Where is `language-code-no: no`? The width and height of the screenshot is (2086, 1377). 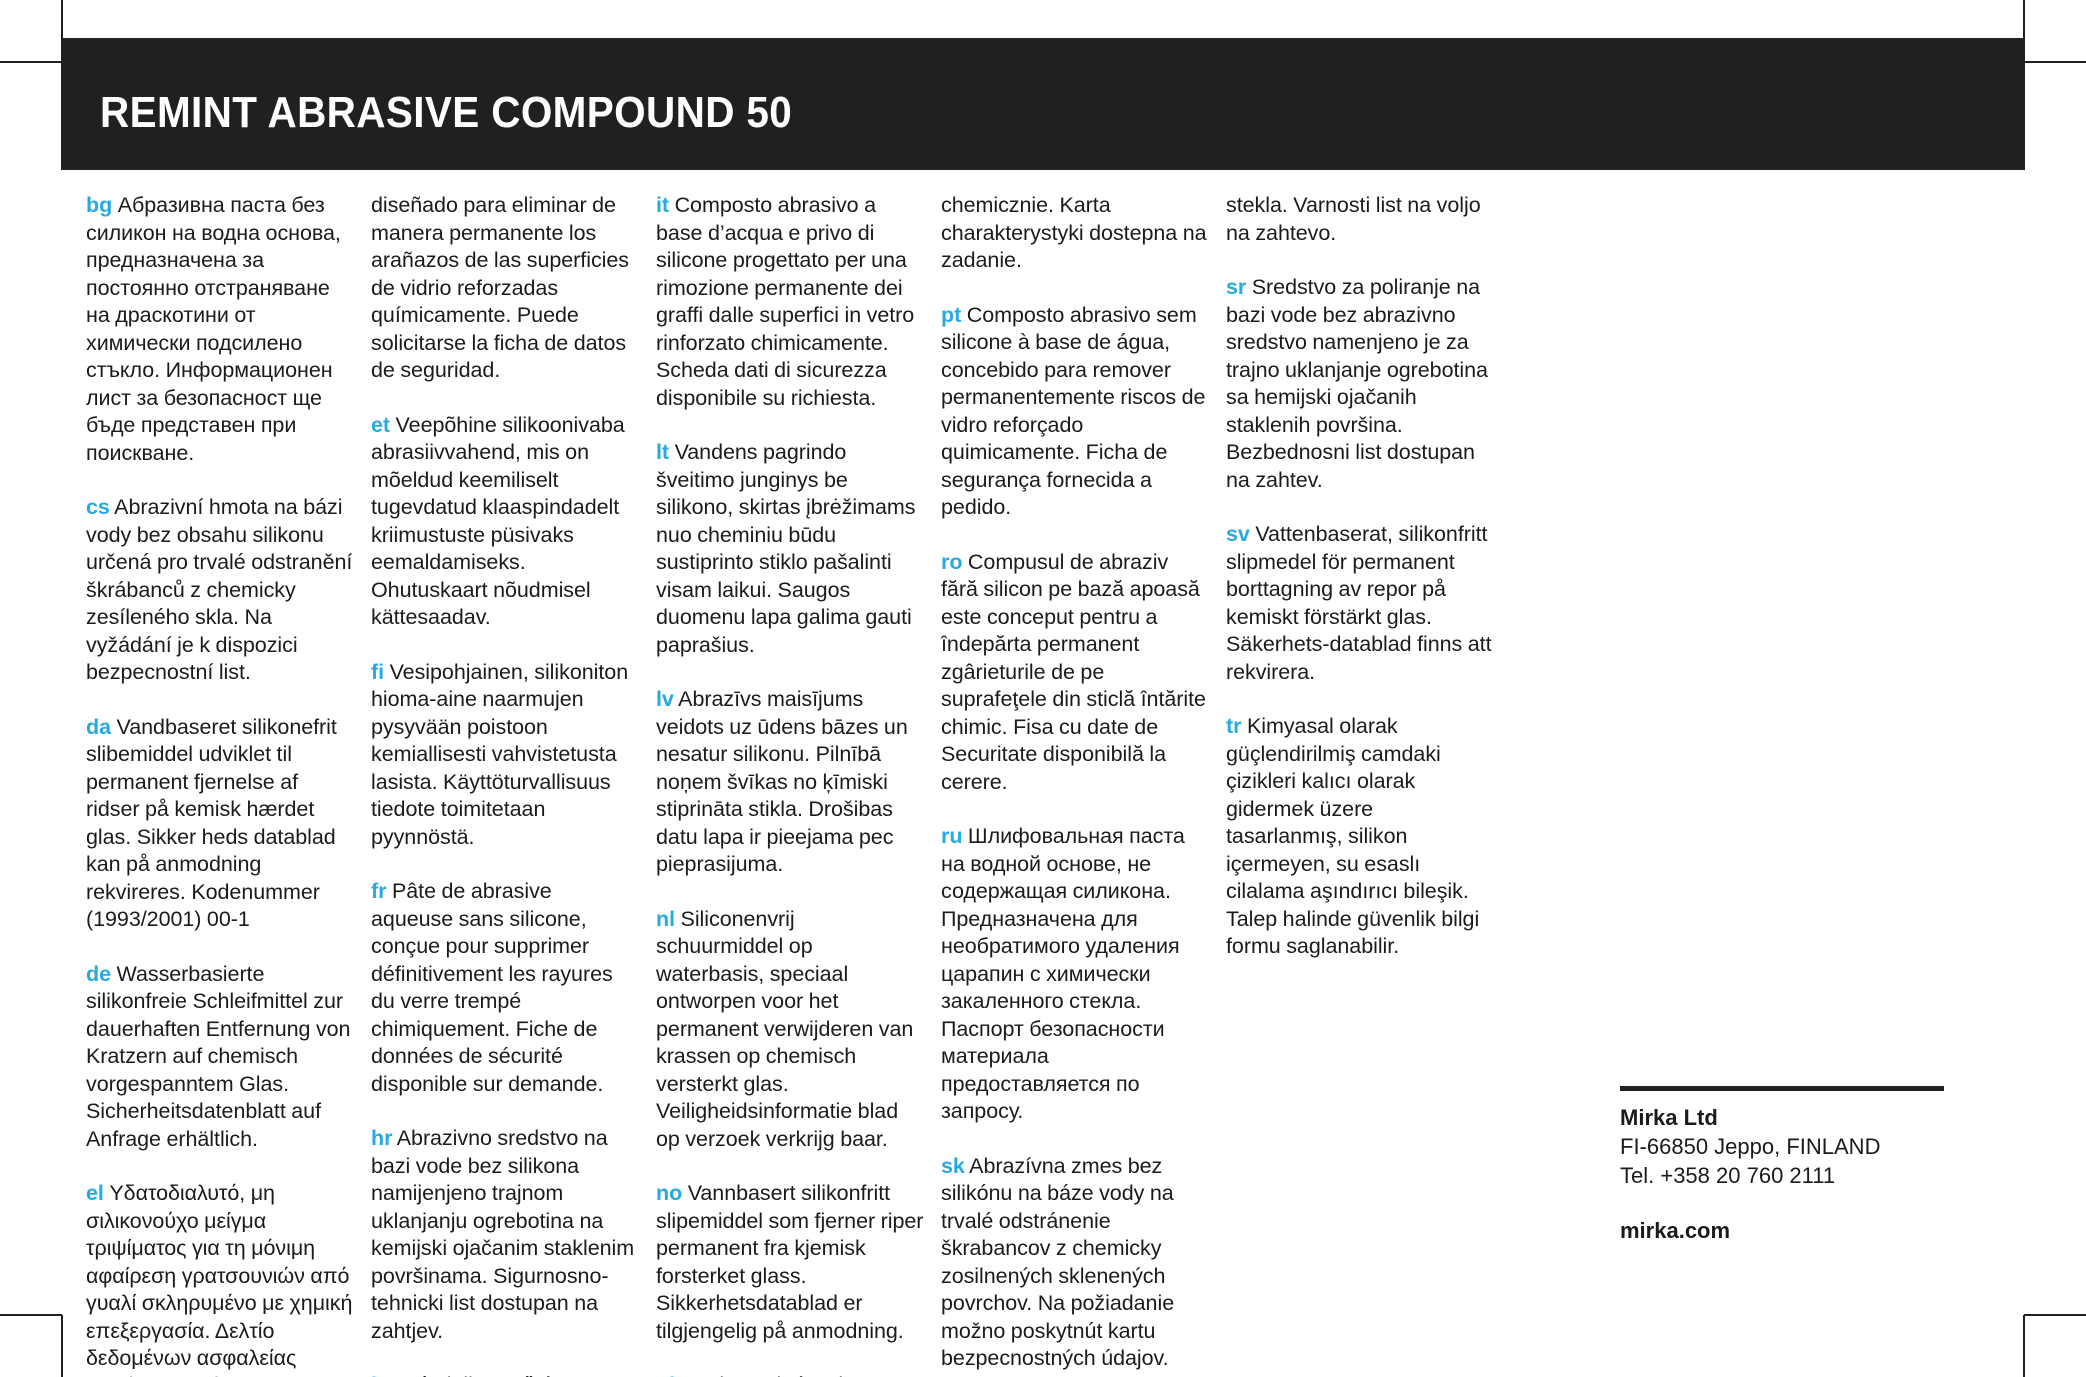 language-code-no: no is located at coordinates (669, 1193).